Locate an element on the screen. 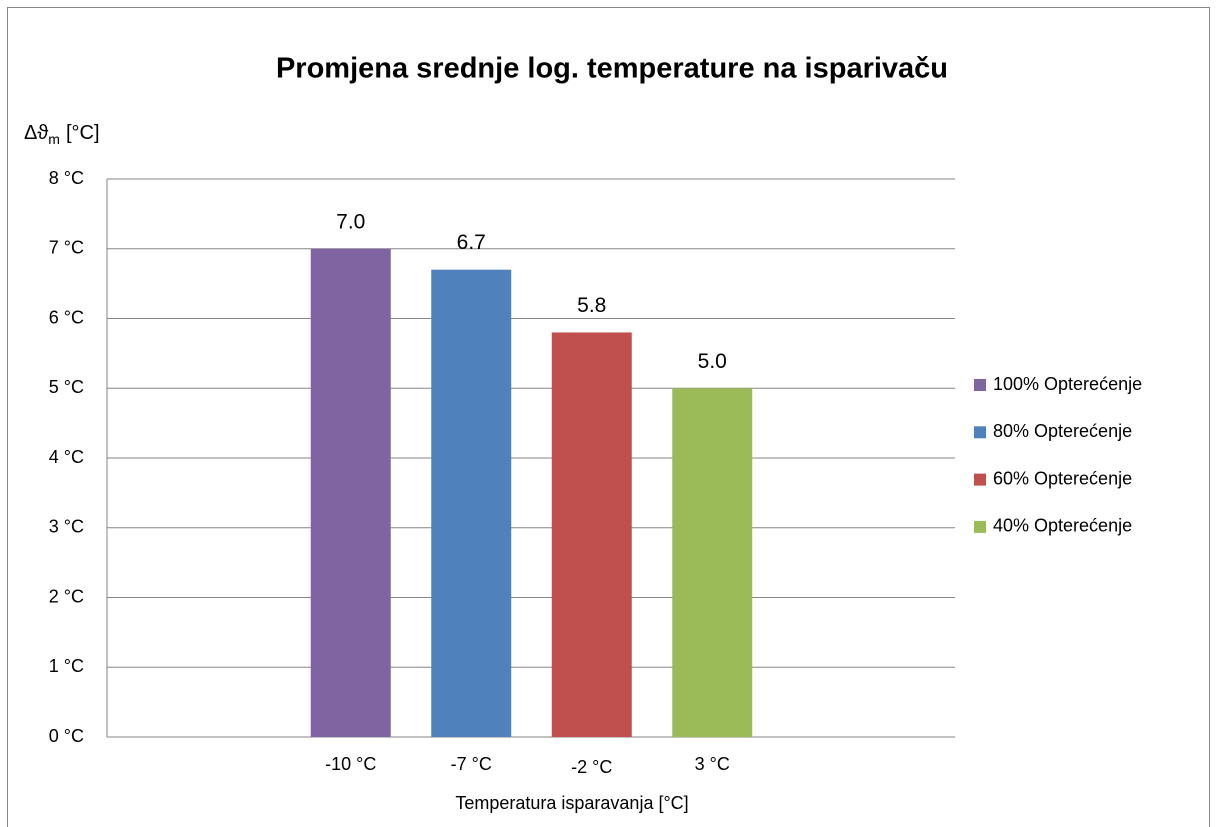 Image resolution: width=1217 pixels, height=827 pixels. y-tick-label: 6 °C is located at coordinates (66, 317).